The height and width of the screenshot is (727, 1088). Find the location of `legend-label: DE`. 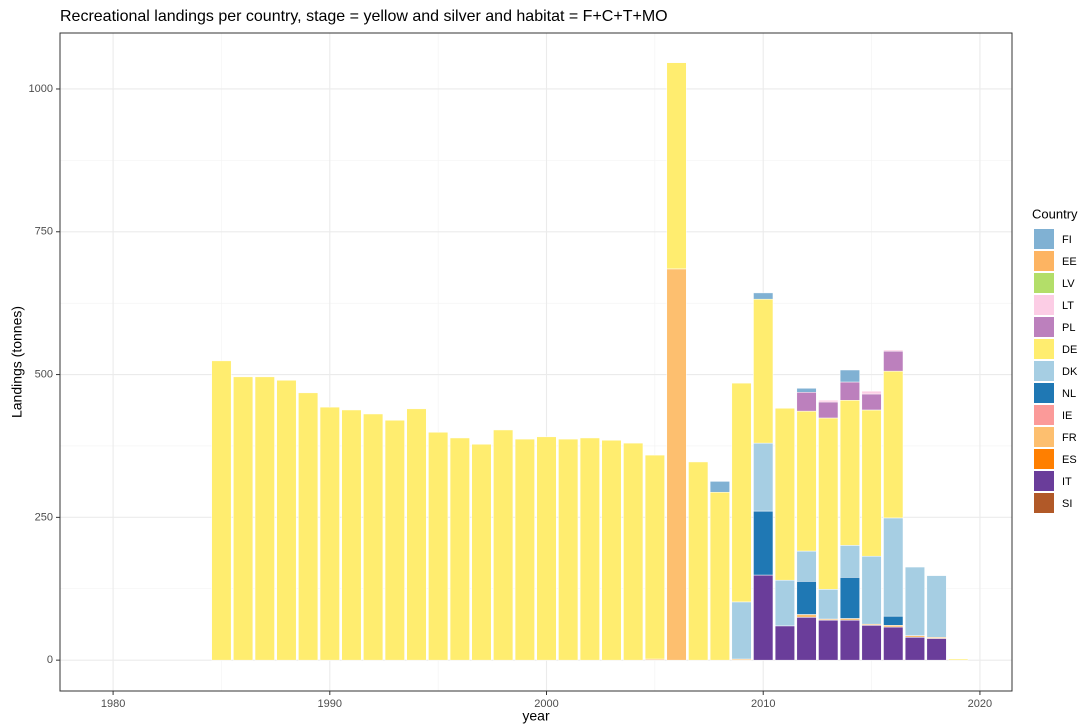

legend-label: DE is located at coordinates (1069, 350).